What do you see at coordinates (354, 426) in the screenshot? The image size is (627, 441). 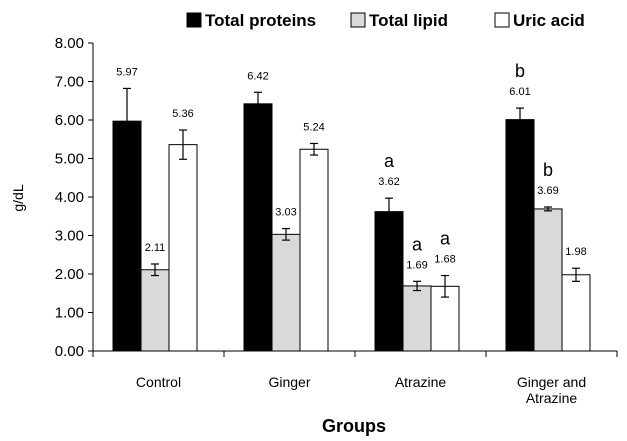 I see `x-axis-title: Groups` at bounding box center [354, 426].